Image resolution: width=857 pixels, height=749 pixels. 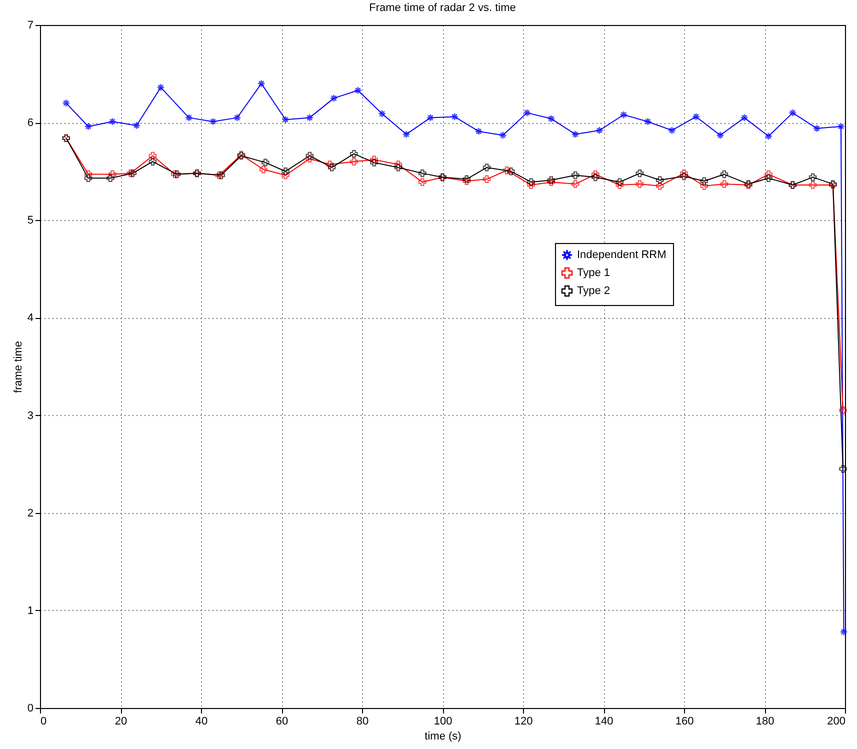 I want to click on y-tick-label: 5, so click(x=30, y=220).